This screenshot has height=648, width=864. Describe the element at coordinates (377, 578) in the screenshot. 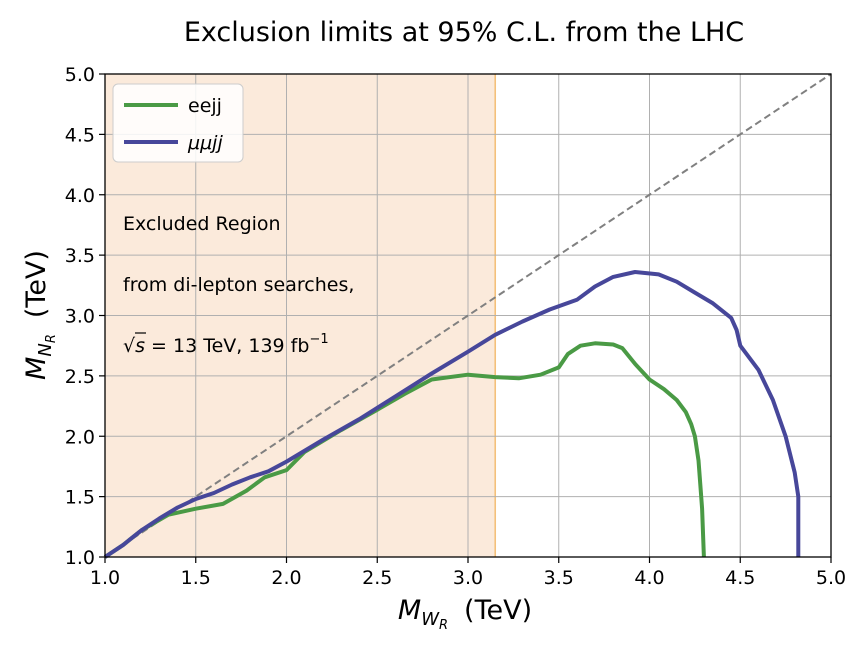

I see `x-tick-label-3: 2.5` at that location.